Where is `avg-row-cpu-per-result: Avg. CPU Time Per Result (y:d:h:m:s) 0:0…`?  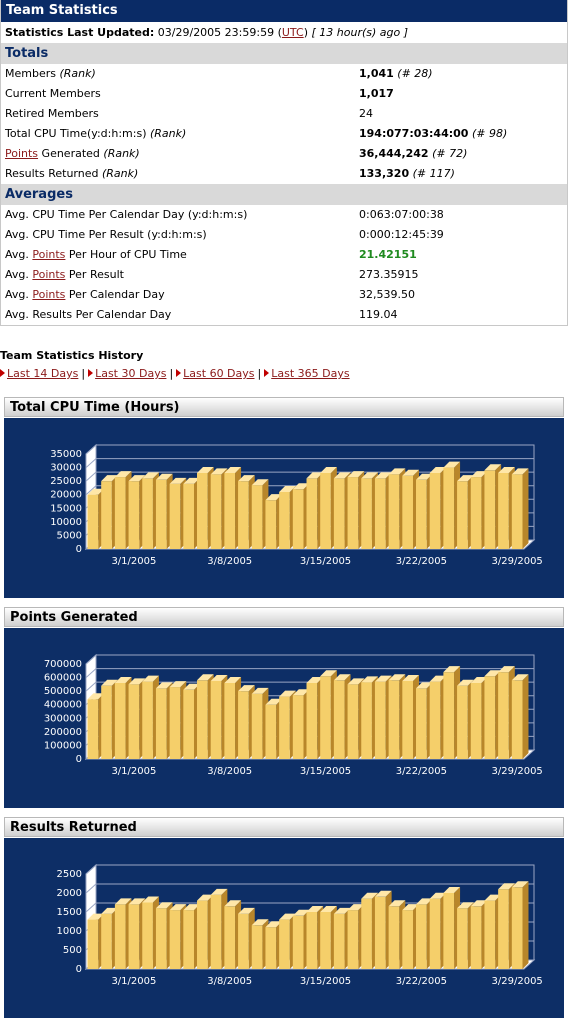
avg-row-cpu-per-result: Avg. CPU Time Per Result (y:d:h:m:s) 0:0… is located at coordinates (284, 235).